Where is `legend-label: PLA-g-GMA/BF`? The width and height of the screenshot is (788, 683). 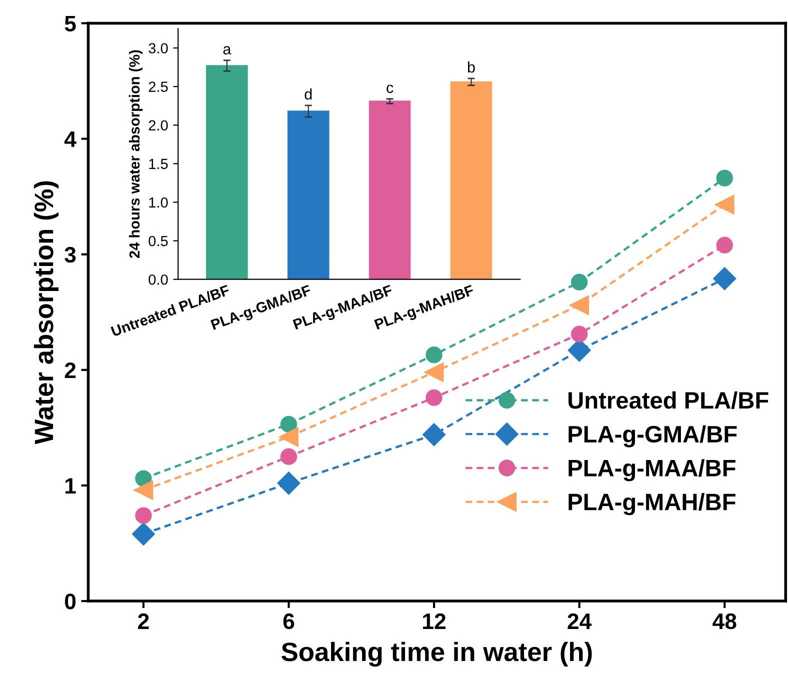
legend-label: PLA-g-GMA/BF is located at coordinates (652, 436).